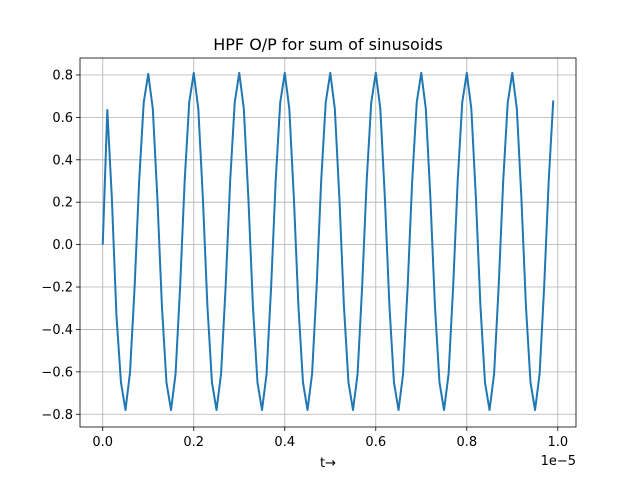  Describe the element at coordinates (62, 75) in the screenshot. I see `y-tick-label: 0.8` at that location.